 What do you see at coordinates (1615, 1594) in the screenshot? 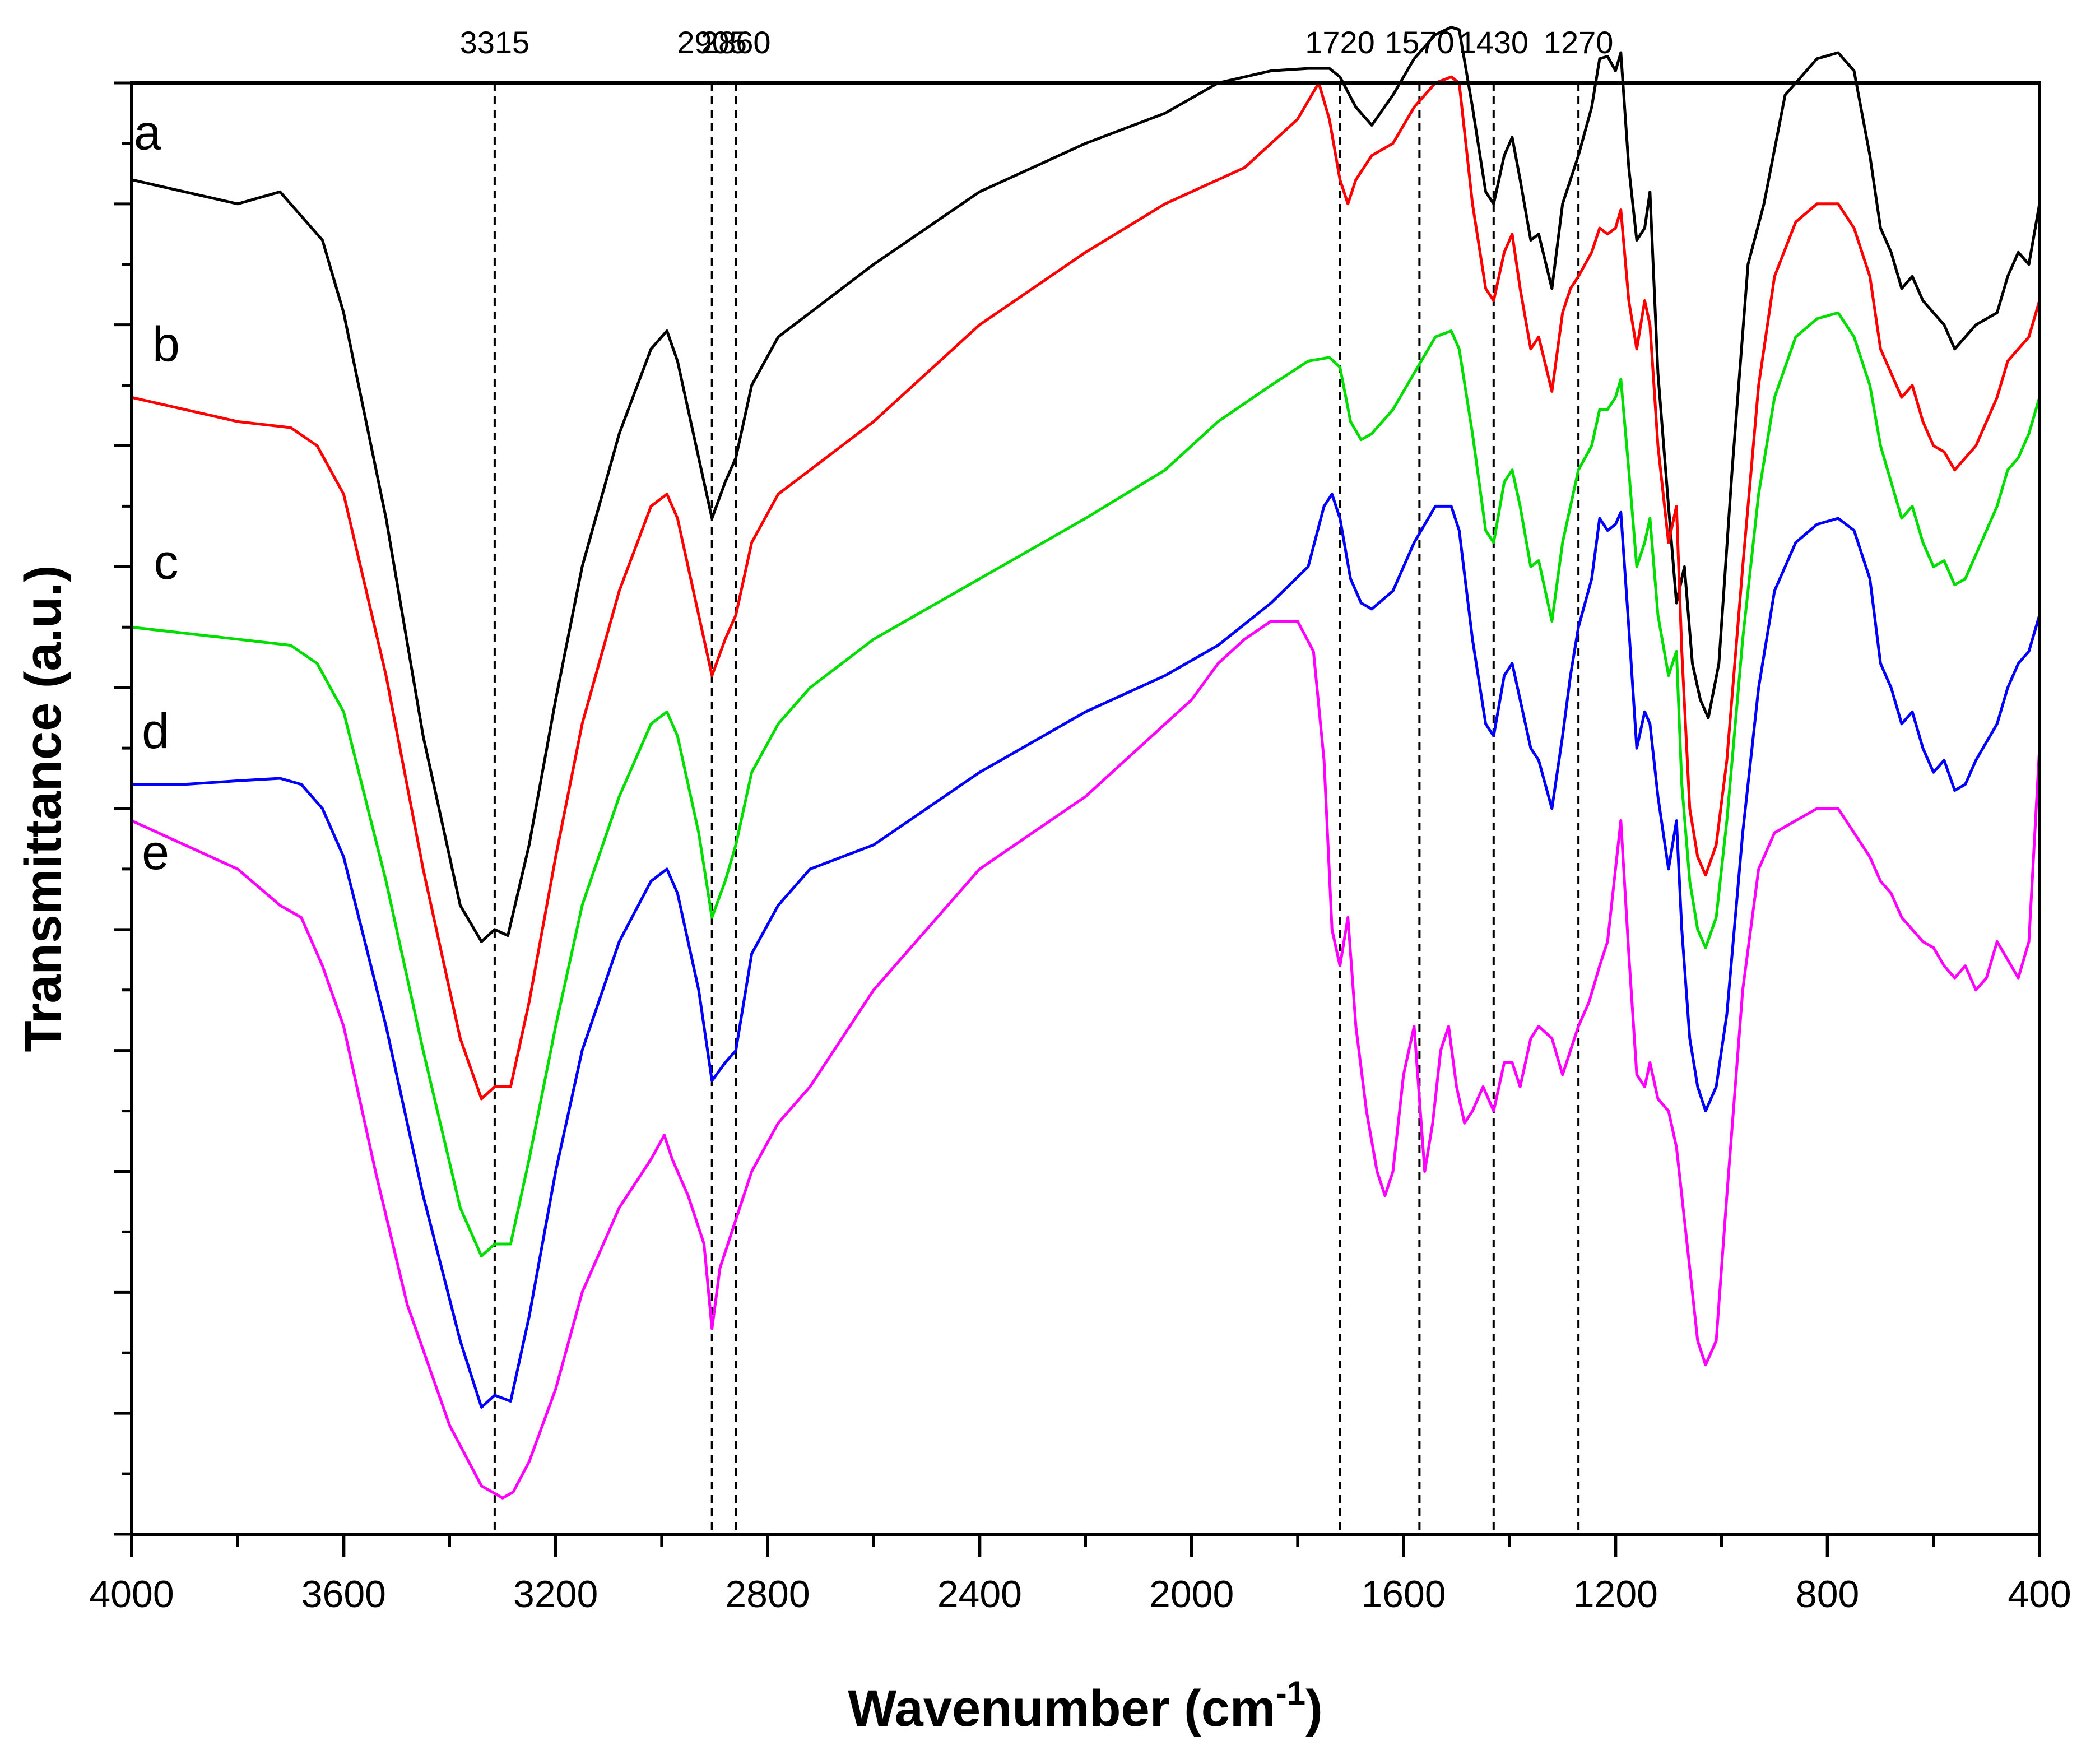
I see `x-tick-label-1200: 1200` at bounding box center [1615, 1594].